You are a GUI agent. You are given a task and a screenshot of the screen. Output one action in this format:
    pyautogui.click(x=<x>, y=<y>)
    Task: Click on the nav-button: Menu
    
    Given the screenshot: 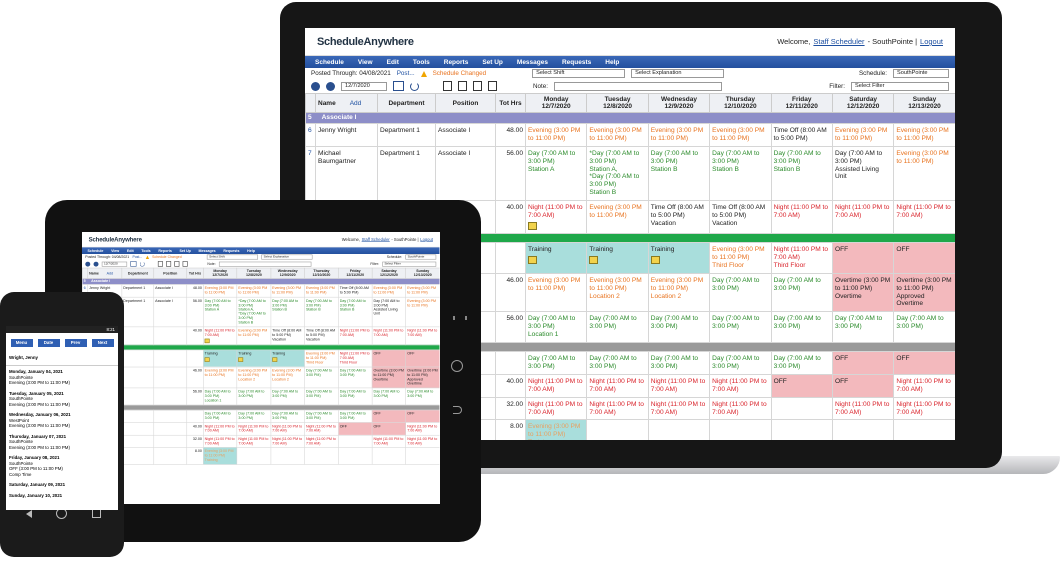 What is the action you would take?
    pyautogui.click(x=21, y=343)
    